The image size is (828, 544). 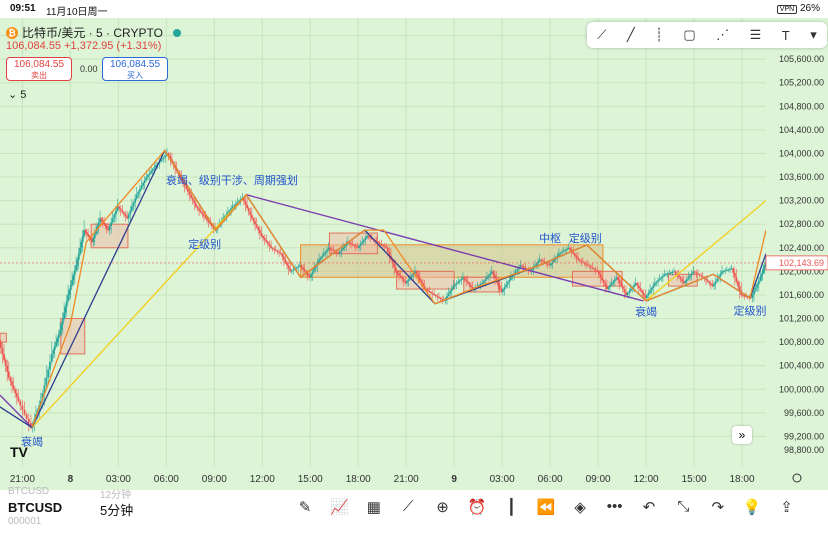 I want to click on idea-icon: 💡, so click(x=752, y=507).